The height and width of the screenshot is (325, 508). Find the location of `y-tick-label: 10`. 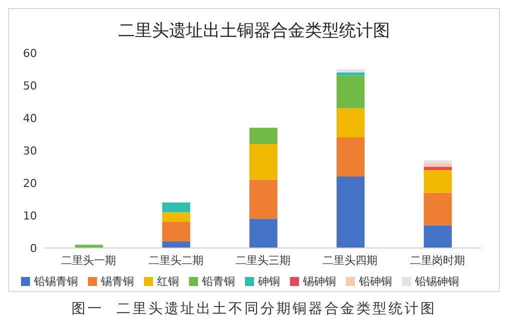

y-tick-label: 10 is located at coordinates (30, 215).